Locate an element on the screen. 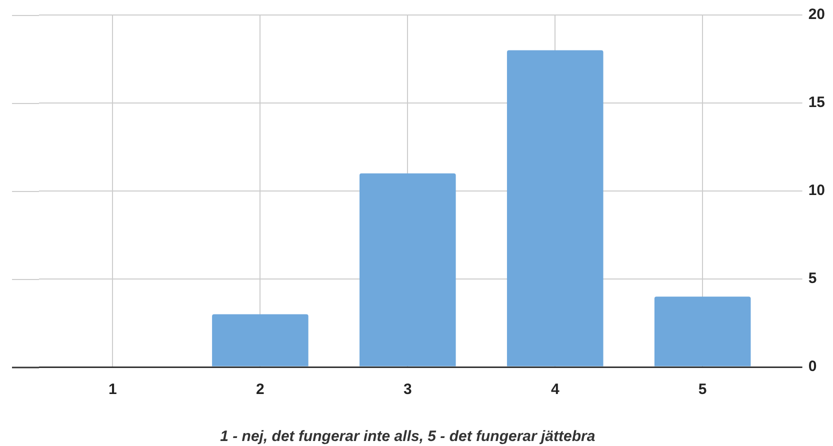 This screenshot has width=833, height=446. x-tick-label: 3 is located at coordinates (407, 389).